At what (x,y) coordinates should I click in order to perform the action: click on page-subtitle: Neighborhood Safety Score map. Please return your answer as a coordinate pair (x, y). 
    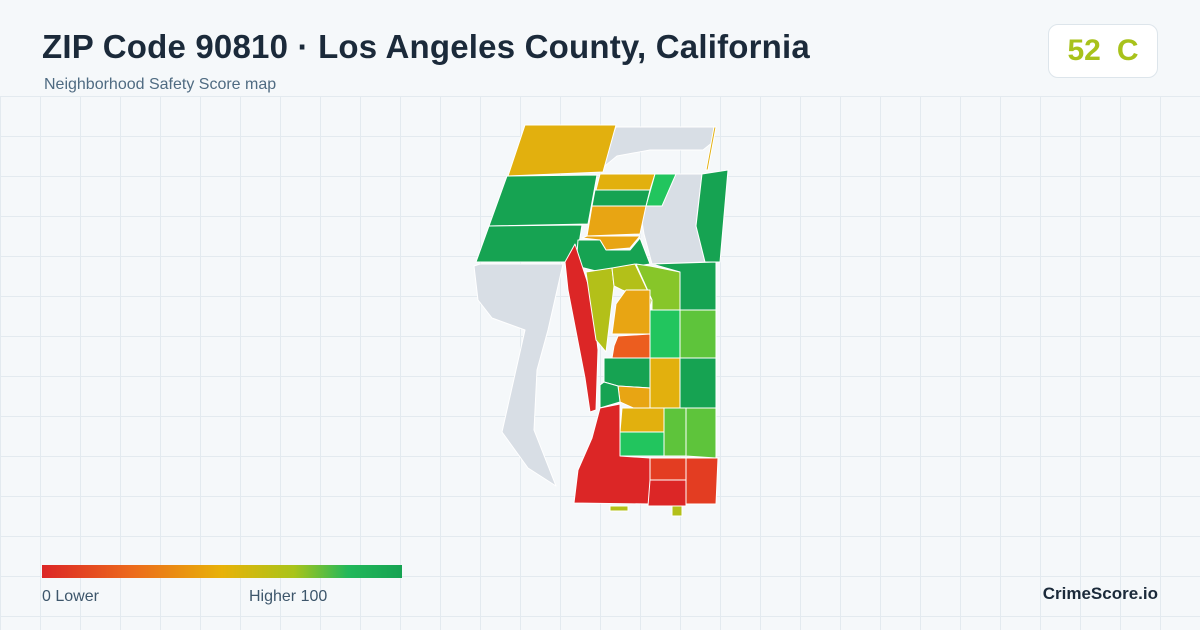
    Looking at the image, I should click on (160, 84).